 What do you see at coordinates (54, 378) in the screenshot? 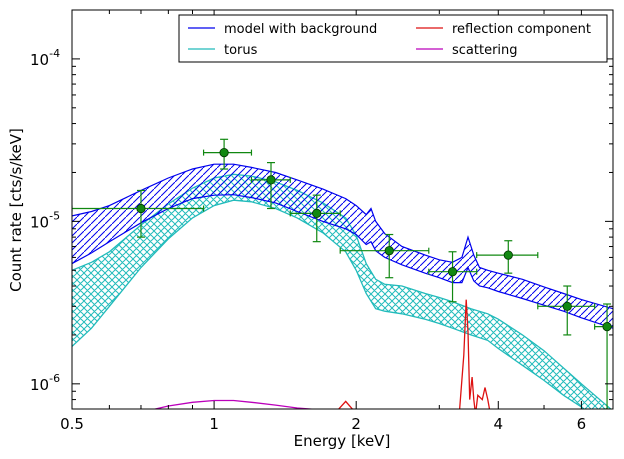
I see `y-tick-exponent: -6` at bounding box center [54, 378].